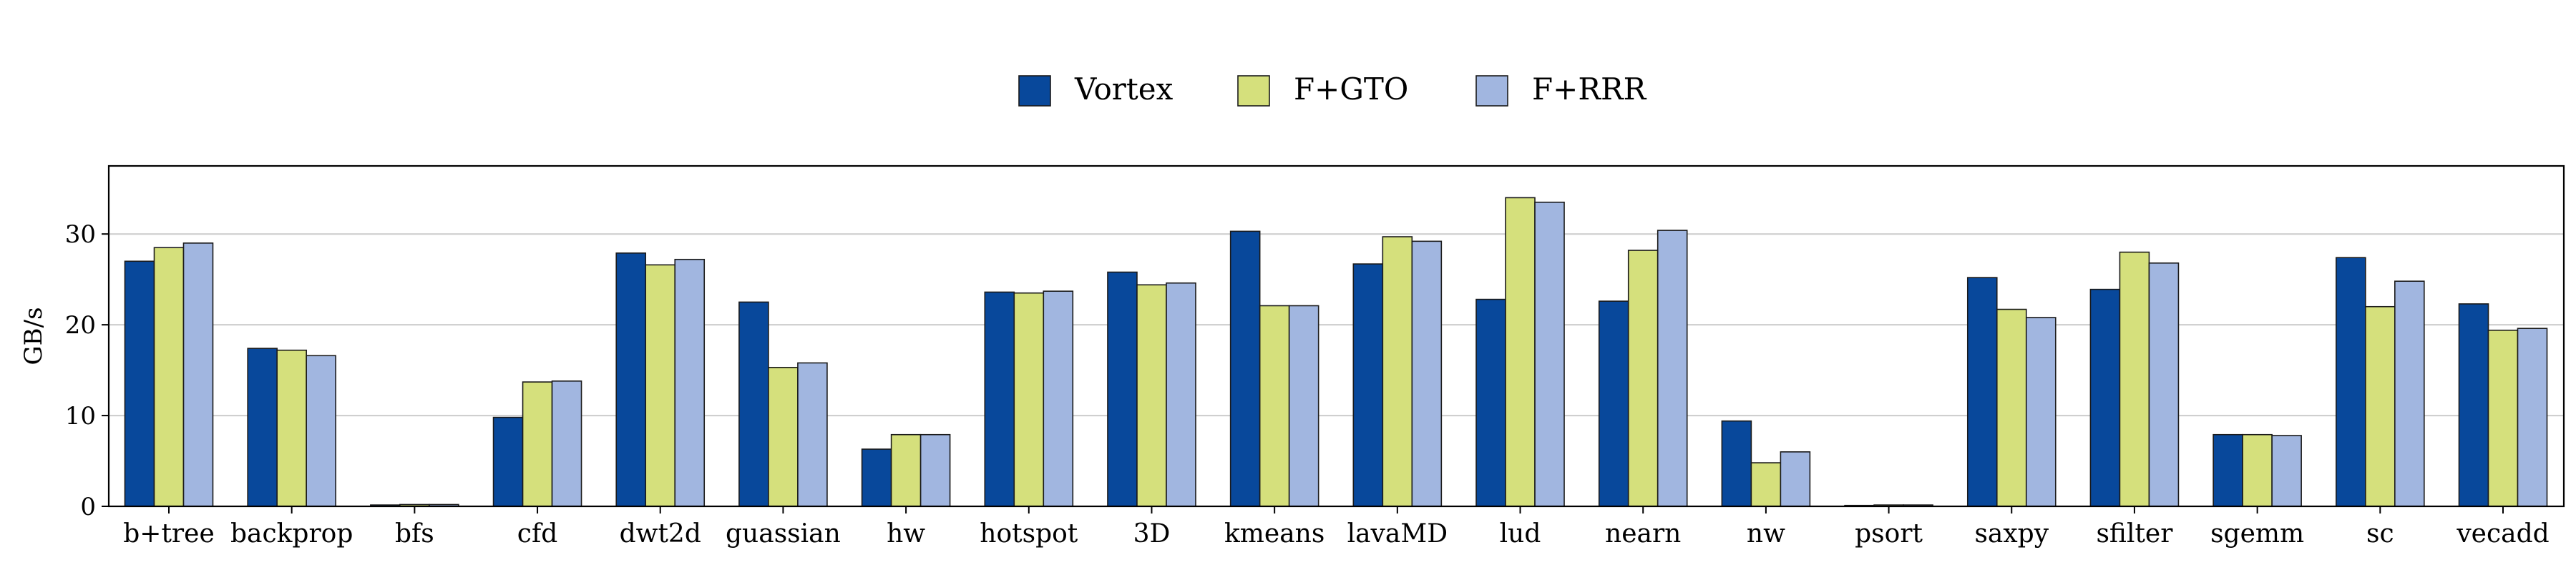 This screenshot has width=2576, height=575. What do you see at coordinates (414, 534) in the screenshot?
I see `x-tick-label: bfs` at bounding box center [414, 534].